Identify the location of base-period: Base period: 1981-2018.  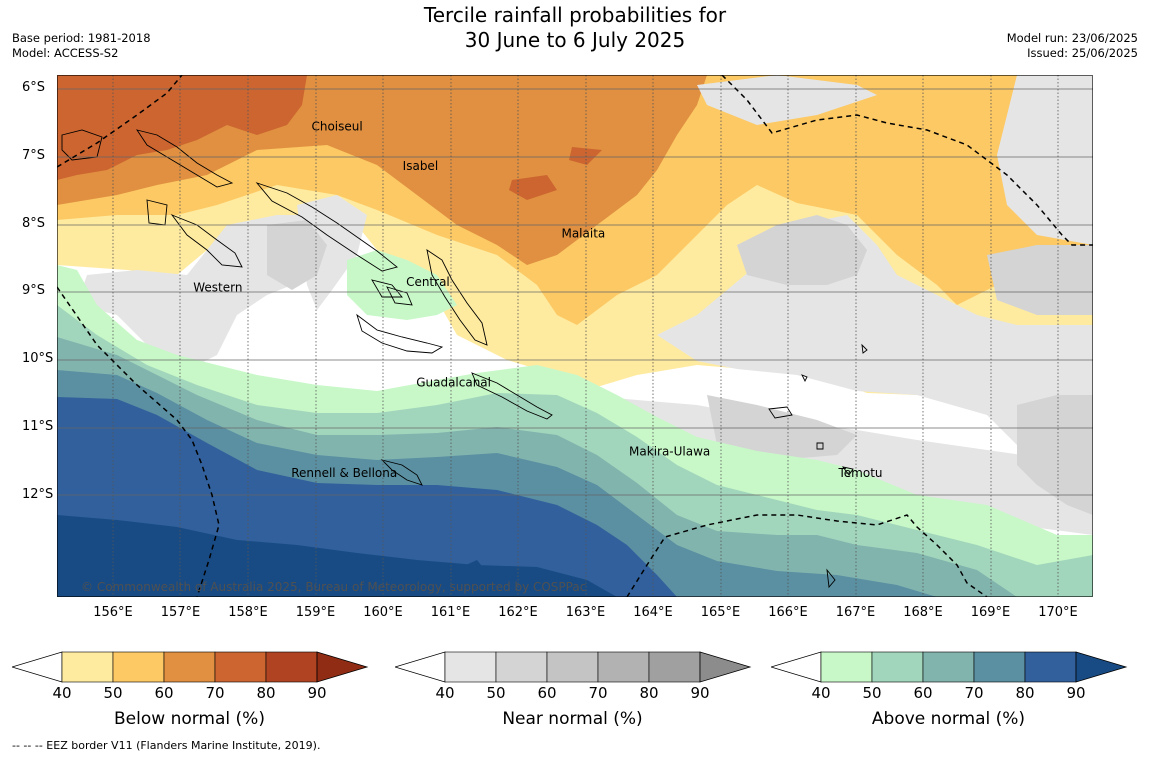
(81, 38).